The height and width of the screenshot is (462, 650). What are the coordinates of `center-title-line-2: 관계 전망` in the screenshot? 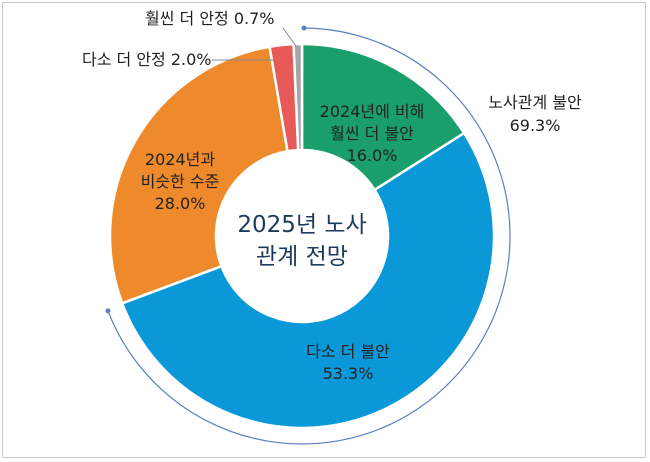 It's located at (302, 257).